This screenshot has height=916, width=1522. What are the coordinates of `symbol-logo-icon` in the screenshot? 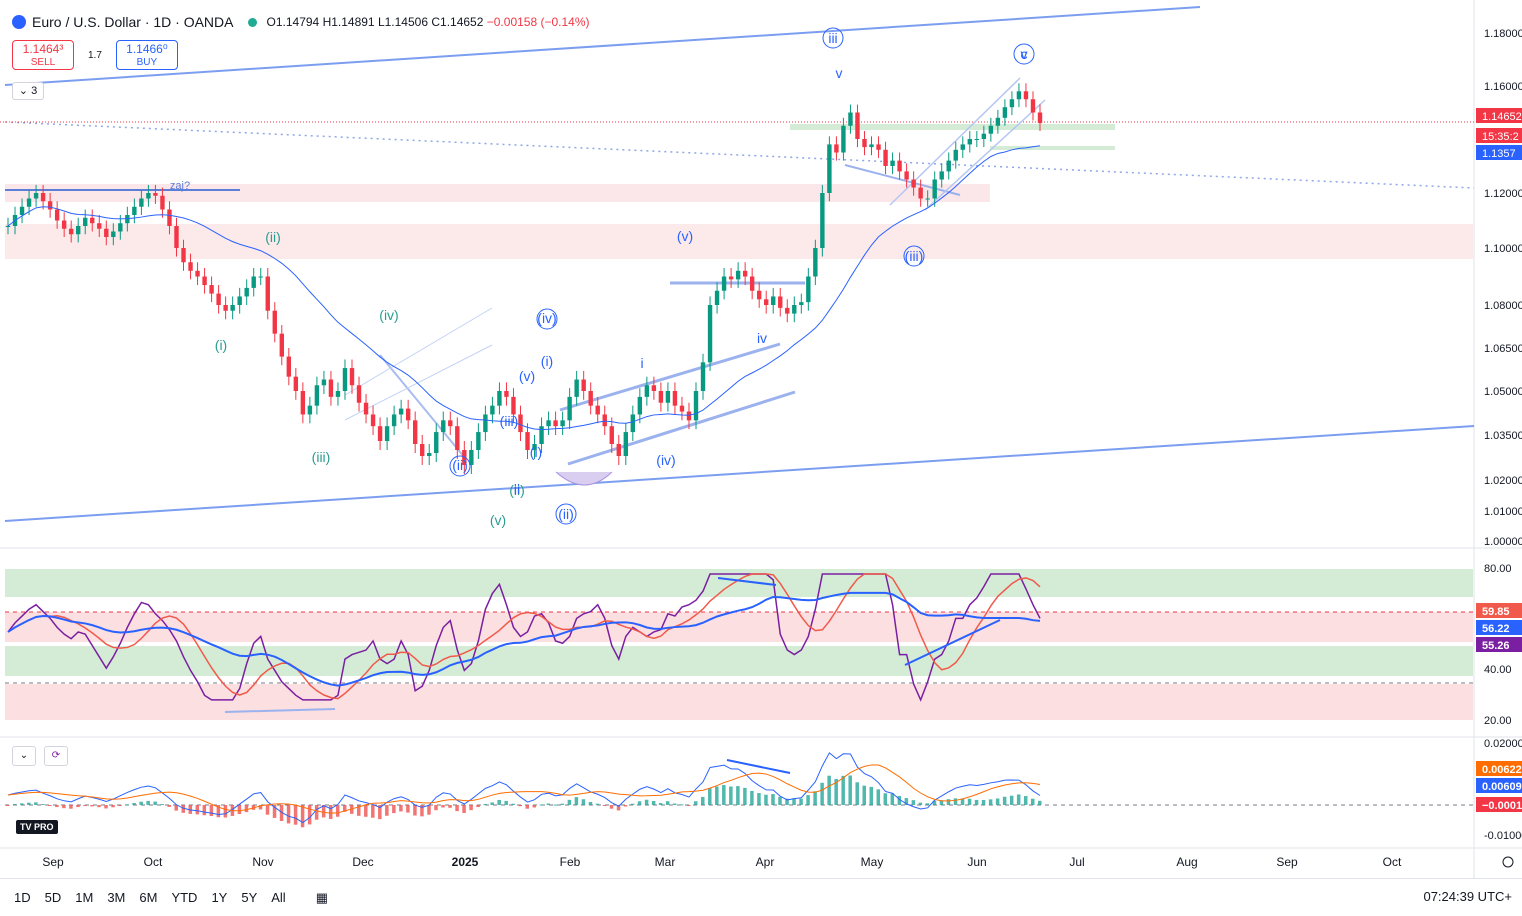 It's located at (19, 22).